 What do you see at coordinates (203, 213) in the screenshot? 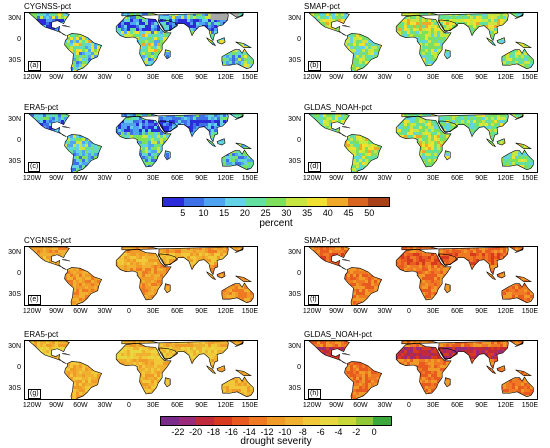
I see `colorbar-tick-label: 10` at bounding box center [203, 213].